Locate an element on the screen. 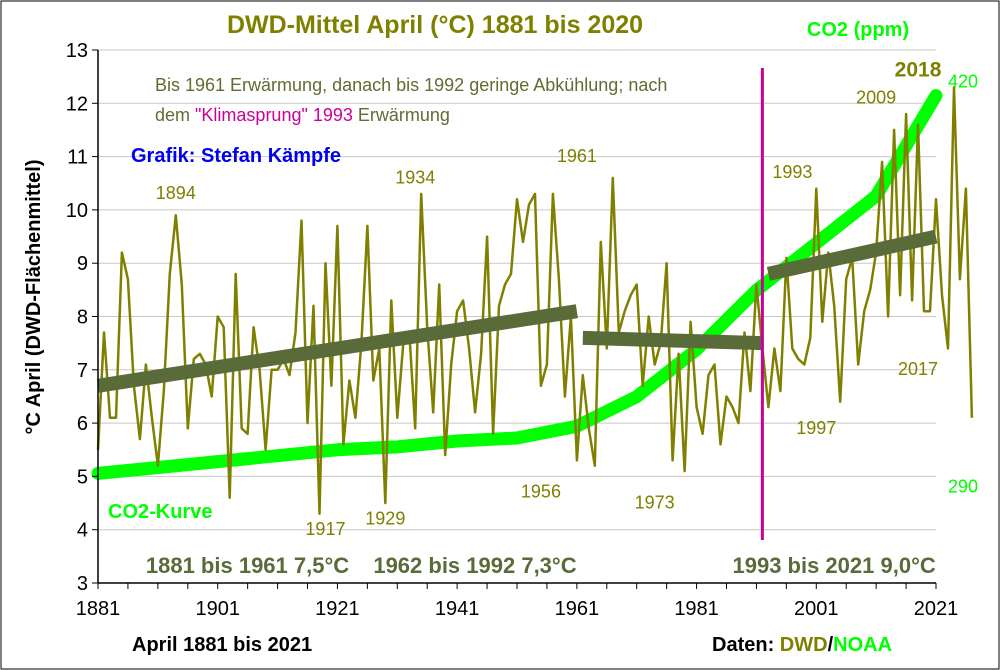 The image size is (1000, 670). year-label-1929: 1929 is located at coordinates (385, 518).